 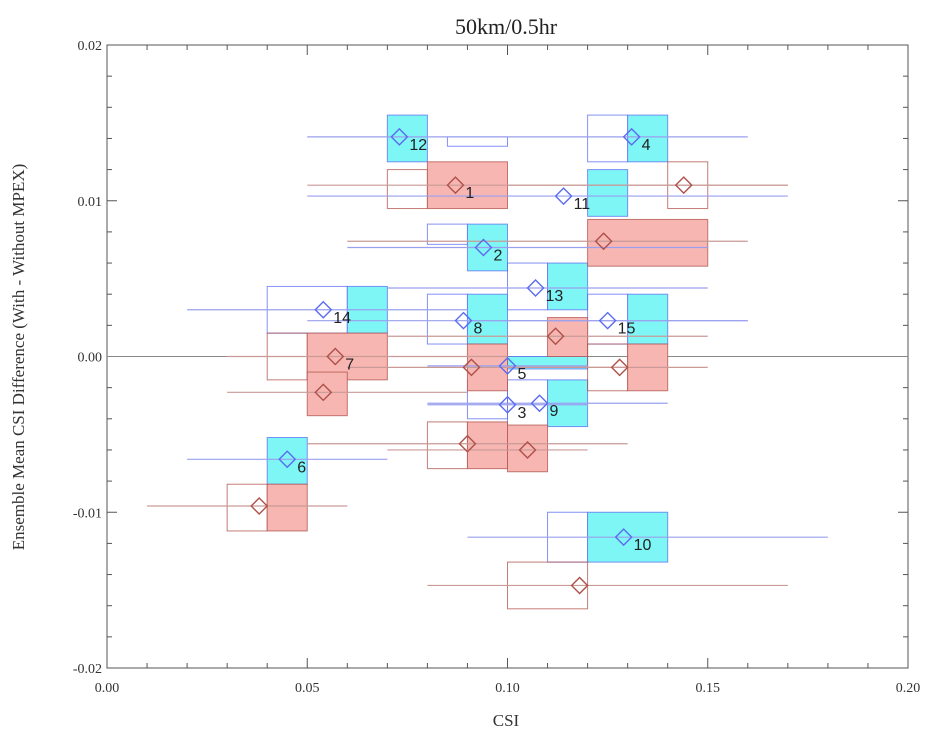 What do you see at coordinates (506, 26) in the screenshot?
I see `chart-title: 50km/0.5hr` at bounding box center [506, 26].